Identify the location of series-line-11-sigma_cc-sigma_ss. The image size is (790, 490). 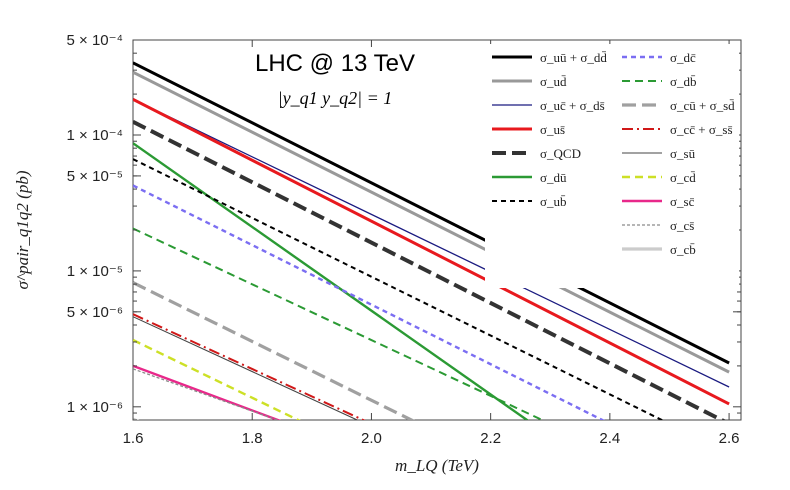
(249, 366).